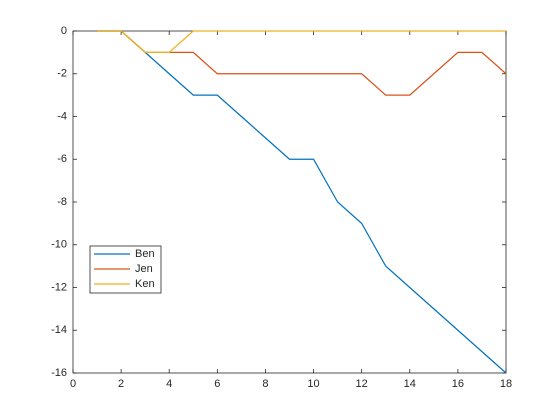  Describe the element at coordinates (121, 384) in the screenshot. I see `x-tick-label: 2` at that location.